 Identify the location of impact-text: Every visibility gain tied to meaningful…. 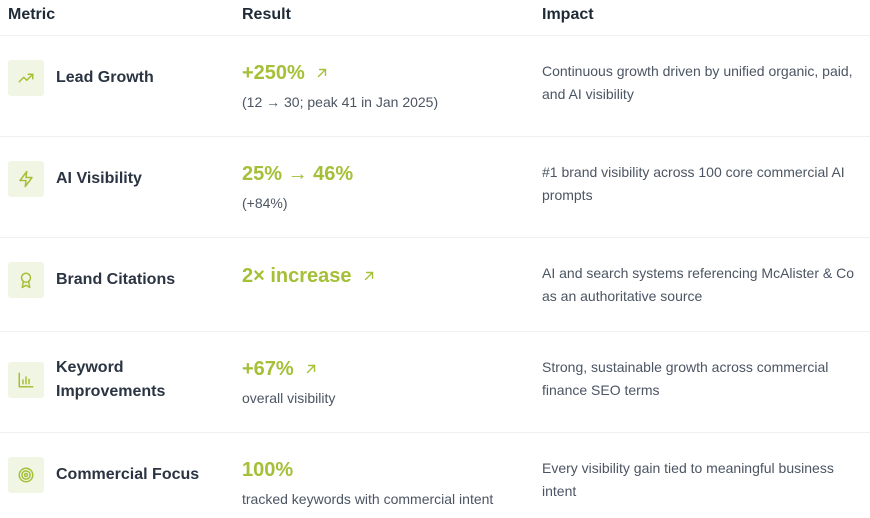
(688, 479).